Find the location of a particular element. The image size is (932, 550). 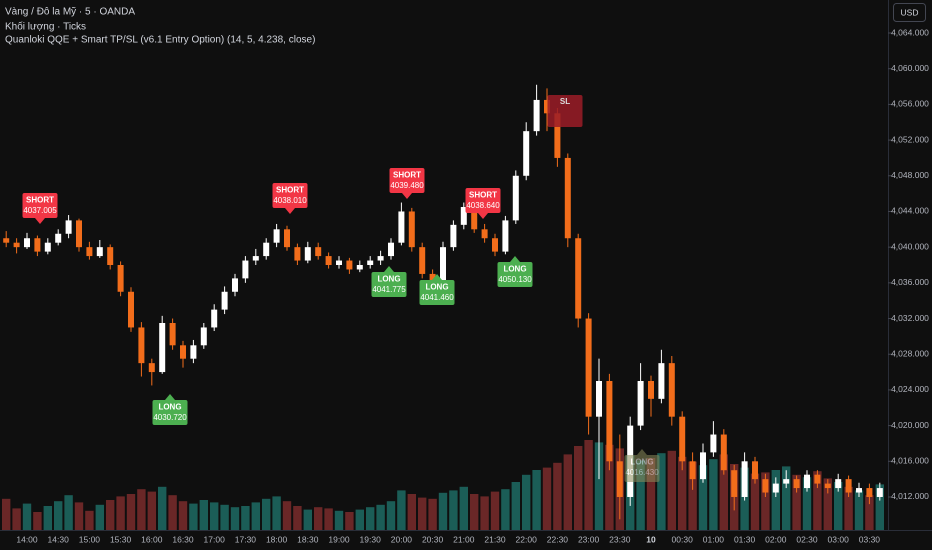

x-tick-label: 00:30 is located at coordinates (683, 539).